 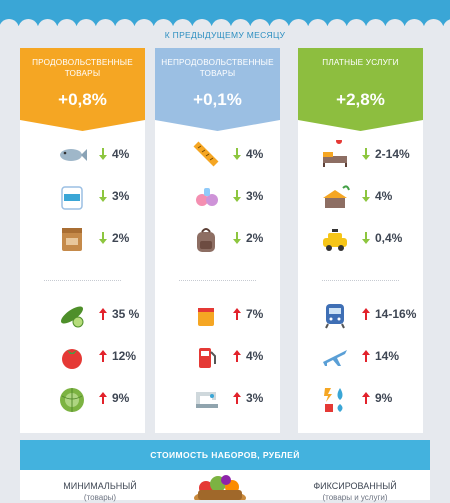 What do you see at coordinates (396, 314) in the screenshot?
I see `price-change-value: 14-16%` at bounding box center [396, 314].